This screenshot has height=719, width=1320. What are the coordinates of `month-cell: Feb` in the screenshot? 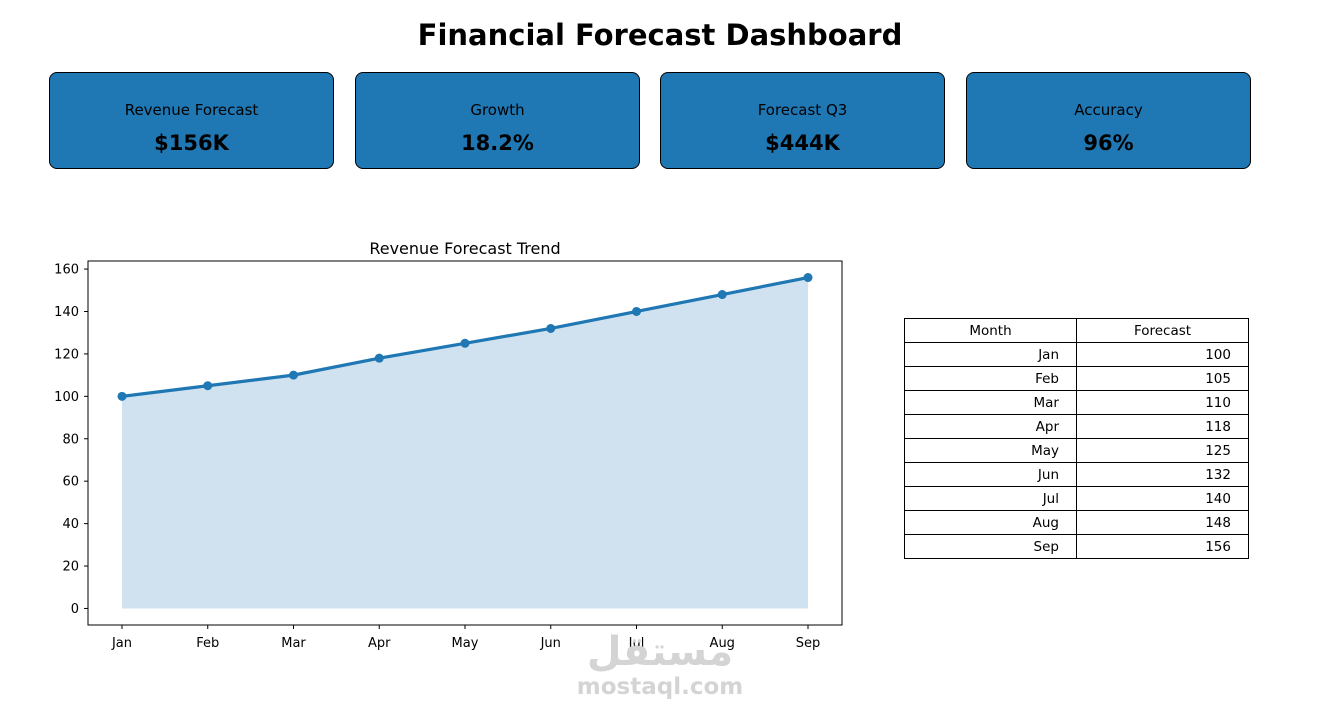 It's located at (990, 378).